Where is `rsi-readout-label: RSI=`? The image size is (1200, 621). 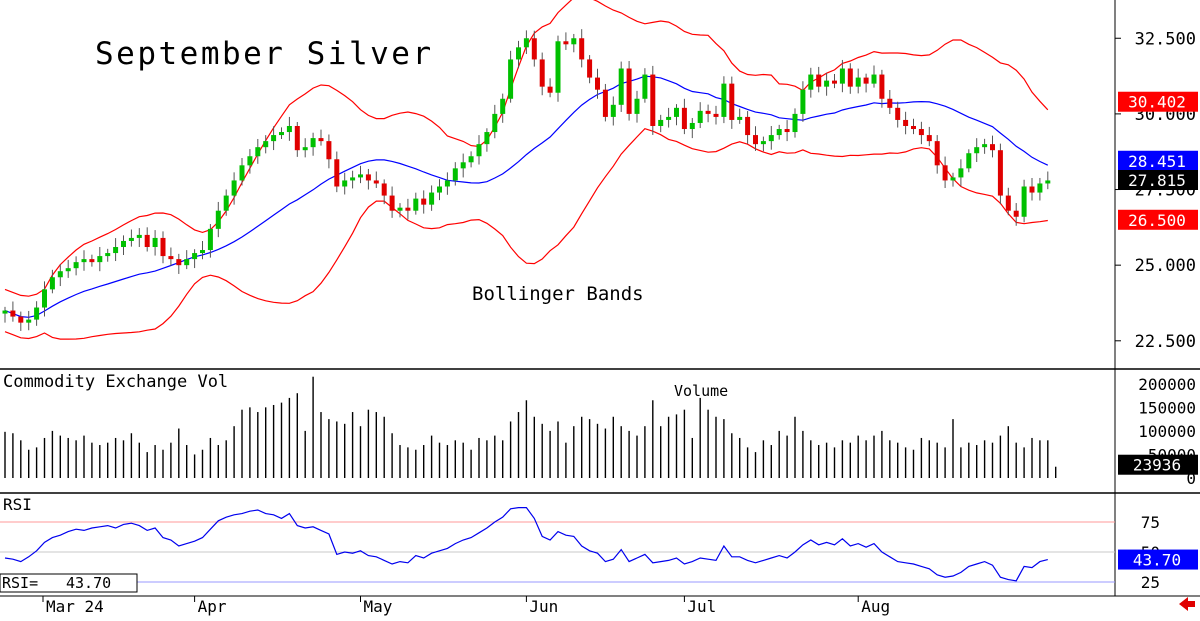 rsi-readout-label: RSI= is located at coordinates (20, 583).